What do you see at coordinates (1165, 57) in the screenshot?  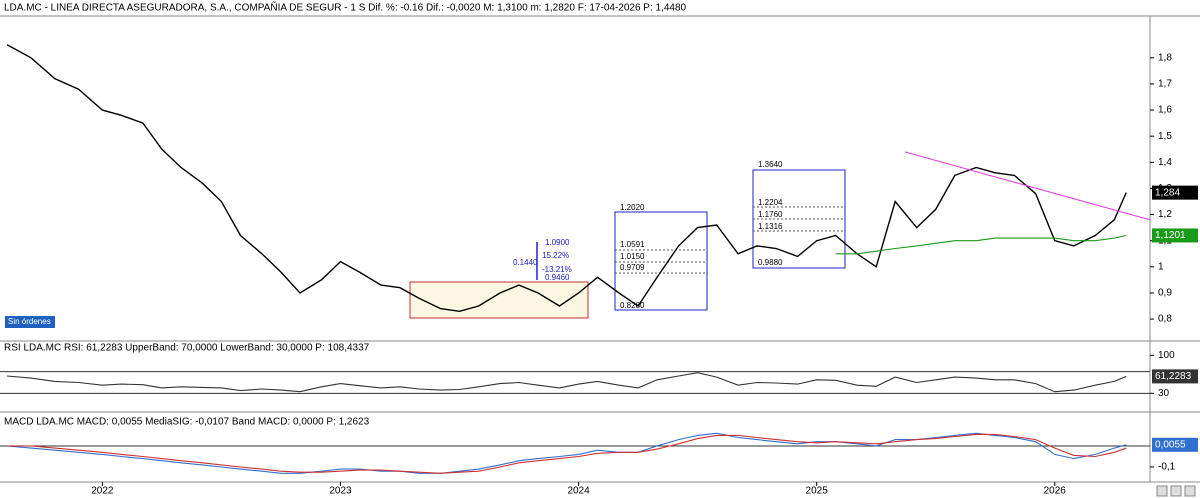 I see `y-tick-label: 1,8` at bounding box center [1165, 57].